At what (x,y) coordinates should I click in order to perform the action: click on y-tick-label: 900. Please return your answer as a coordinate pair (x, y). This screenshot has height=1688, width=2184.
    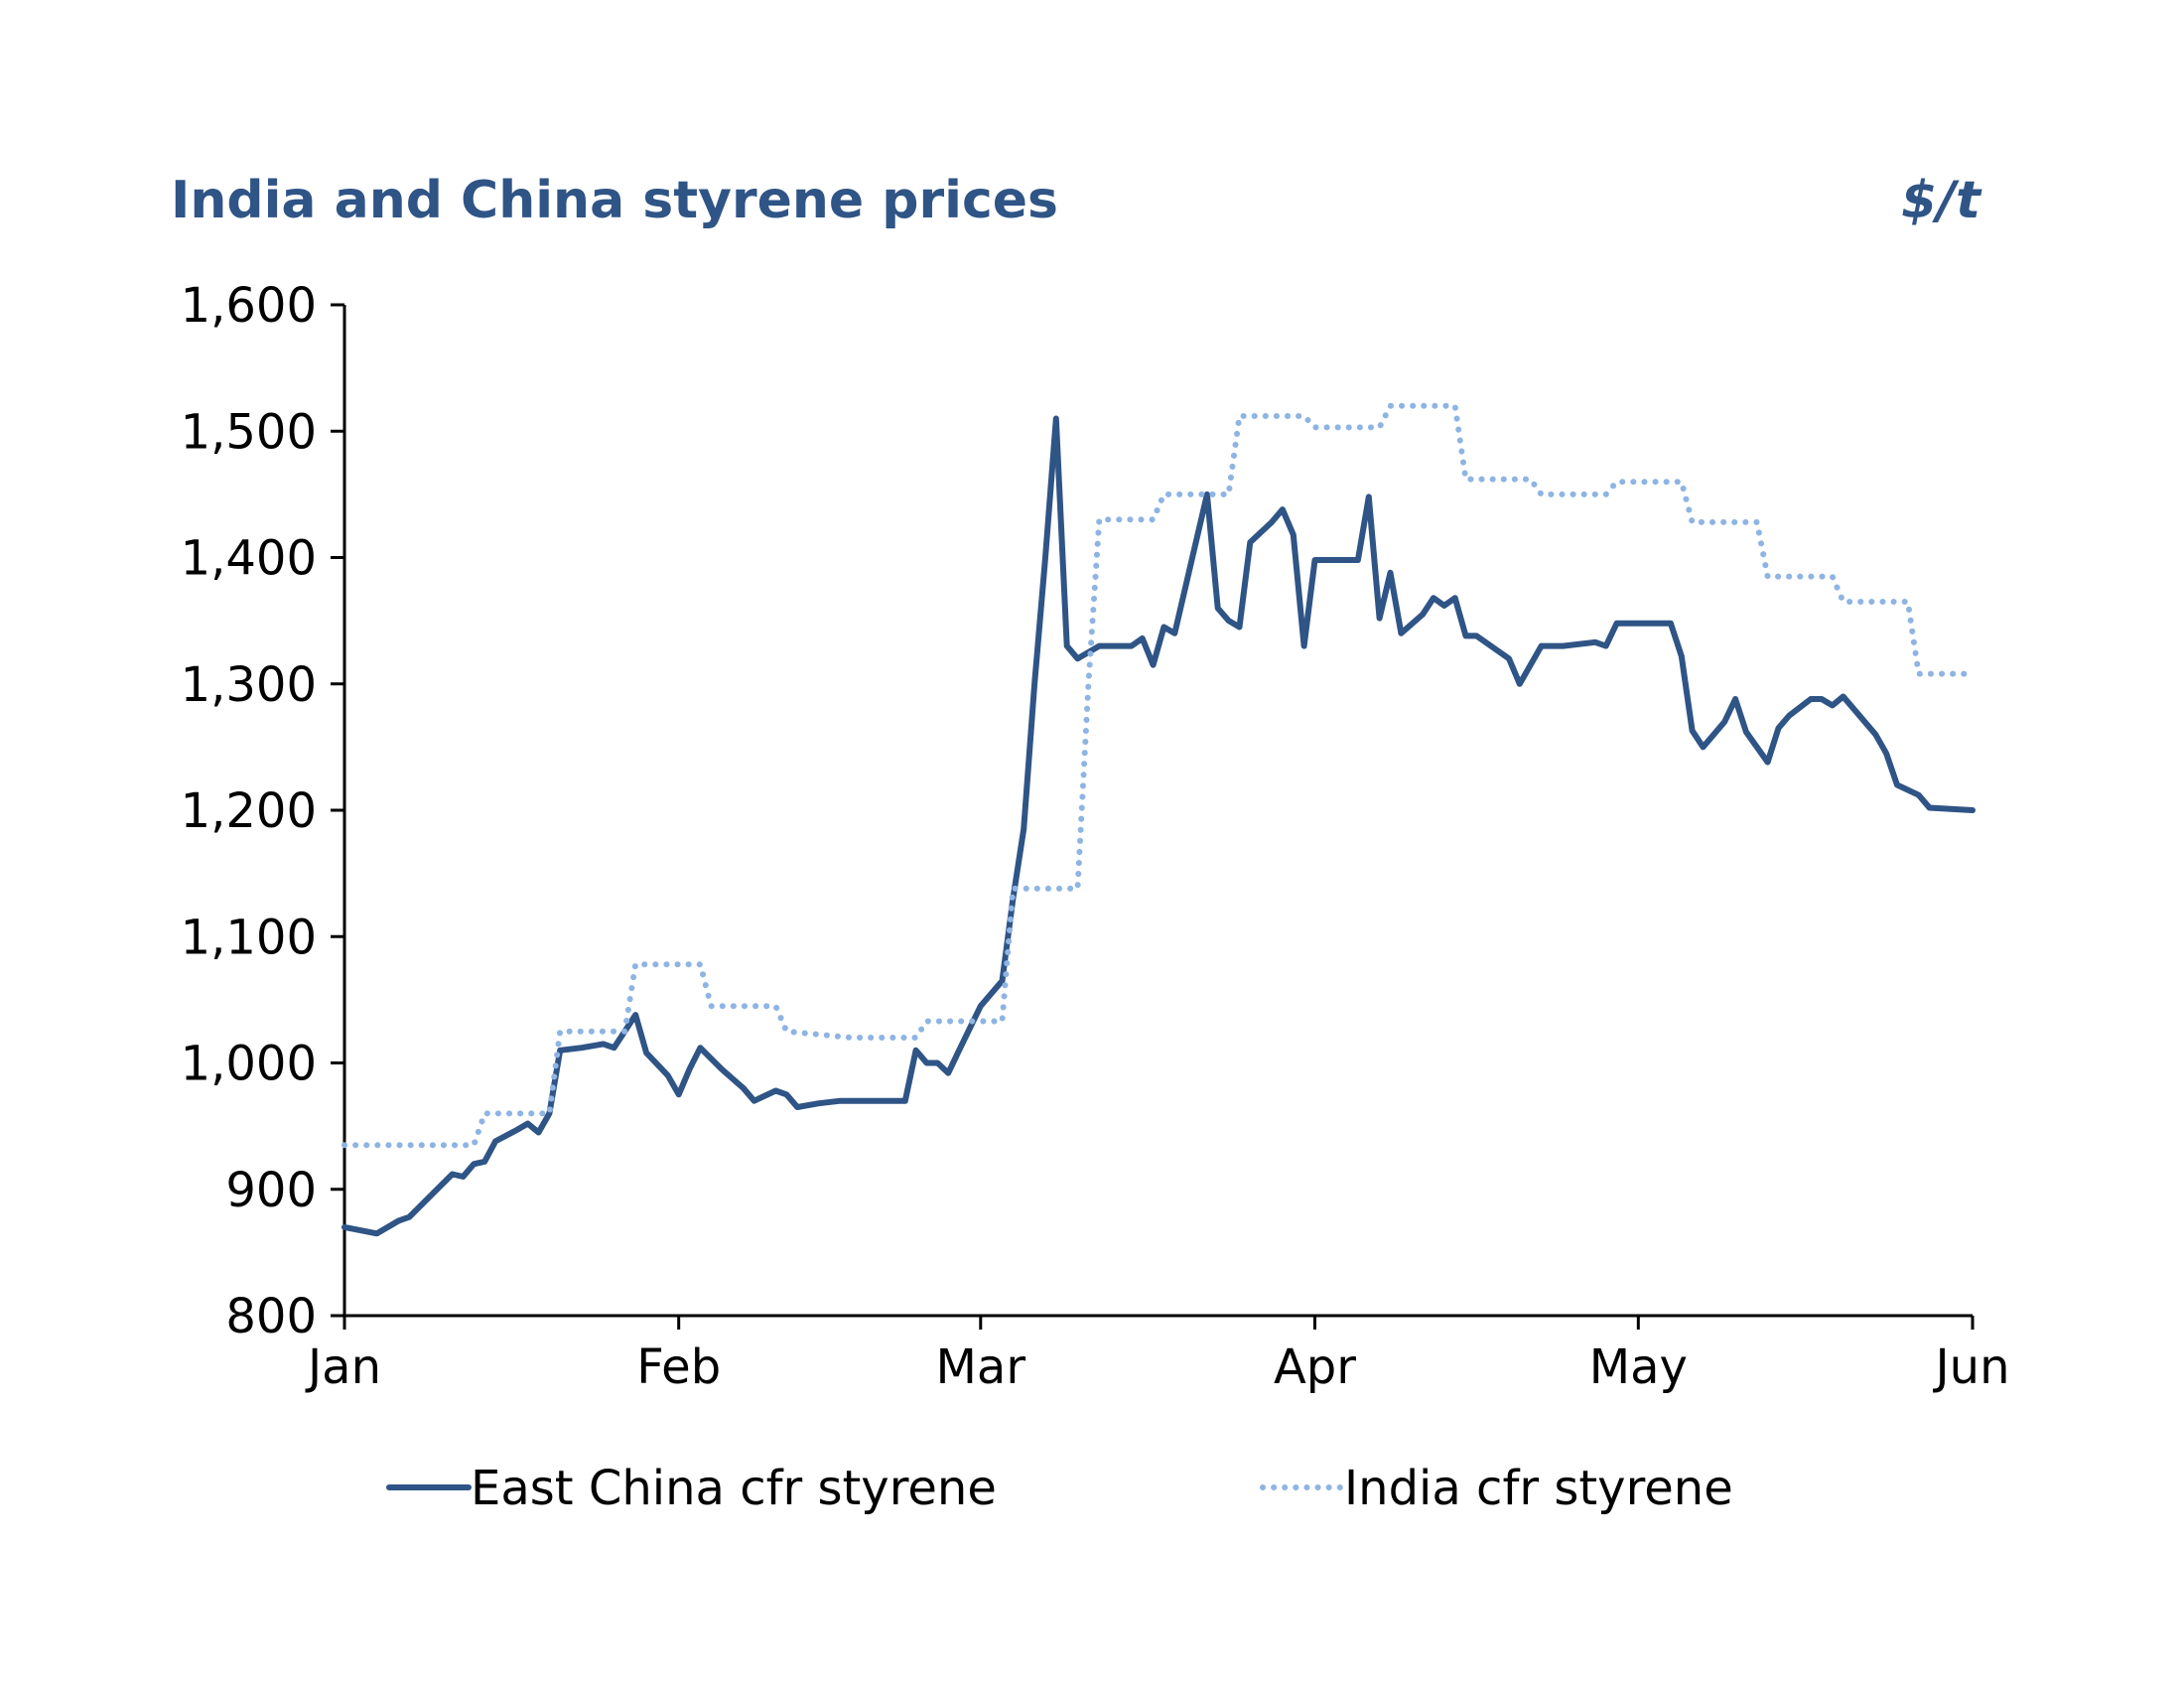
    Looking at the image, I should click on (271, 1190).